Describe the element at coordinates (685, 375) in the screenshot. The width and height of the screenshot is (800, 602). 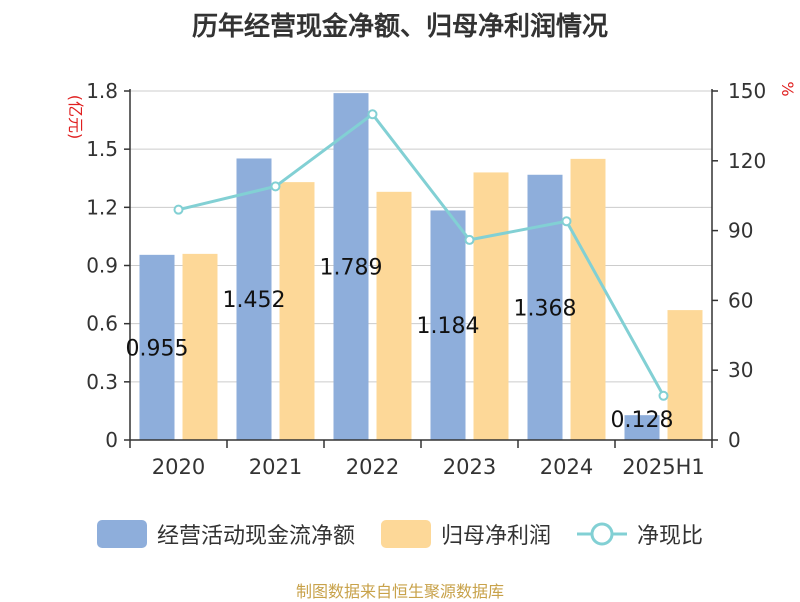
I see `bar-net-profit-2025H1` at that location.